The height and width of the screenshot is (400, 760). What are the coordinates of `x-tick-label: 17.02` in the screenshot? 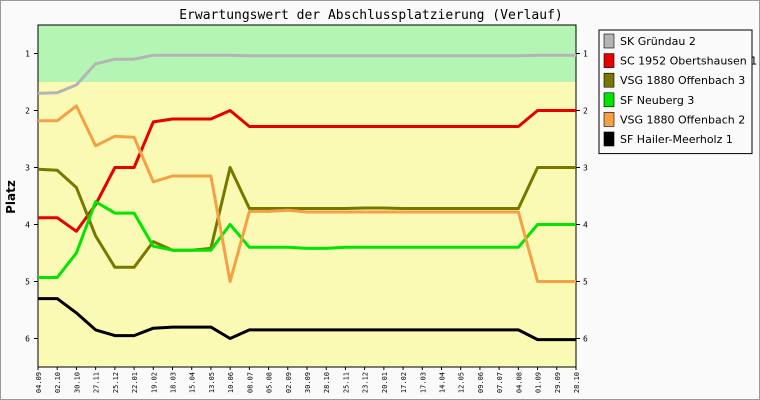 It's located at (404, 382).